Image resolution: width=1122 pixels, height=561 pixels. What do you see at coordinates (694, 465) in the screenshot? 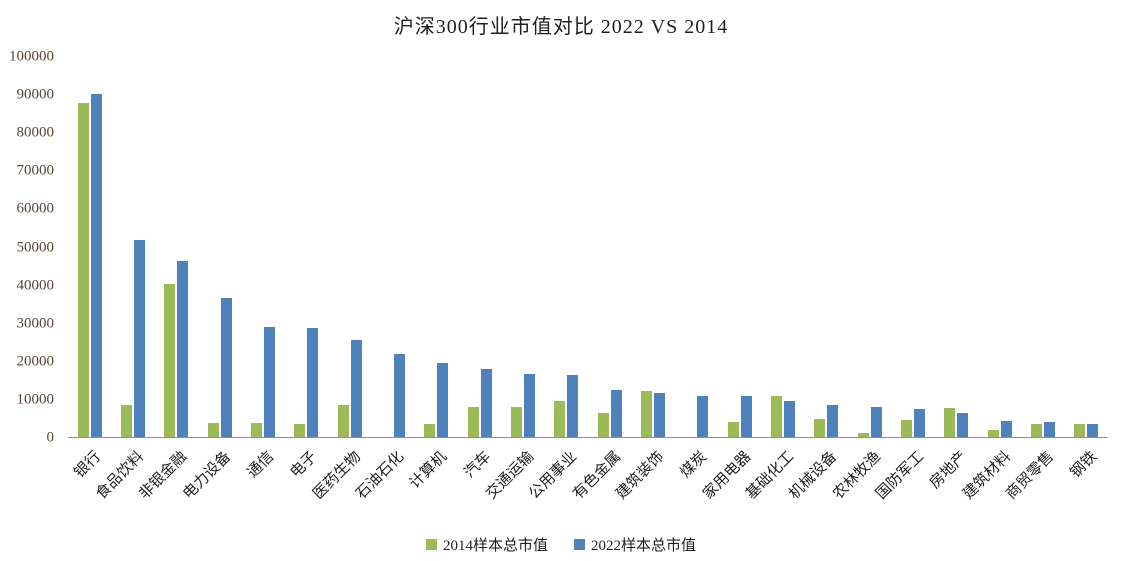
I see `x-axis-label: 煤炭` at bounding box center [694, 465].